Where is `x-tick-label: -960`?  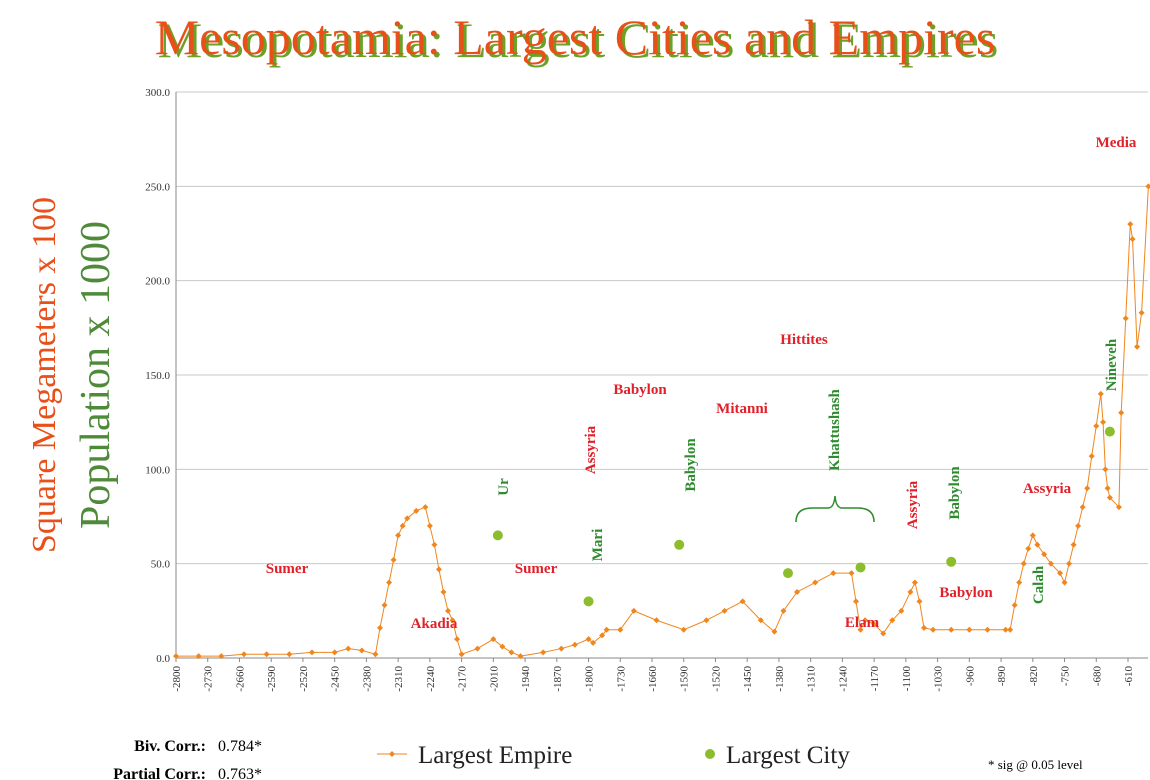 x-tick-label: -960 is located at coordinates (970, 676).